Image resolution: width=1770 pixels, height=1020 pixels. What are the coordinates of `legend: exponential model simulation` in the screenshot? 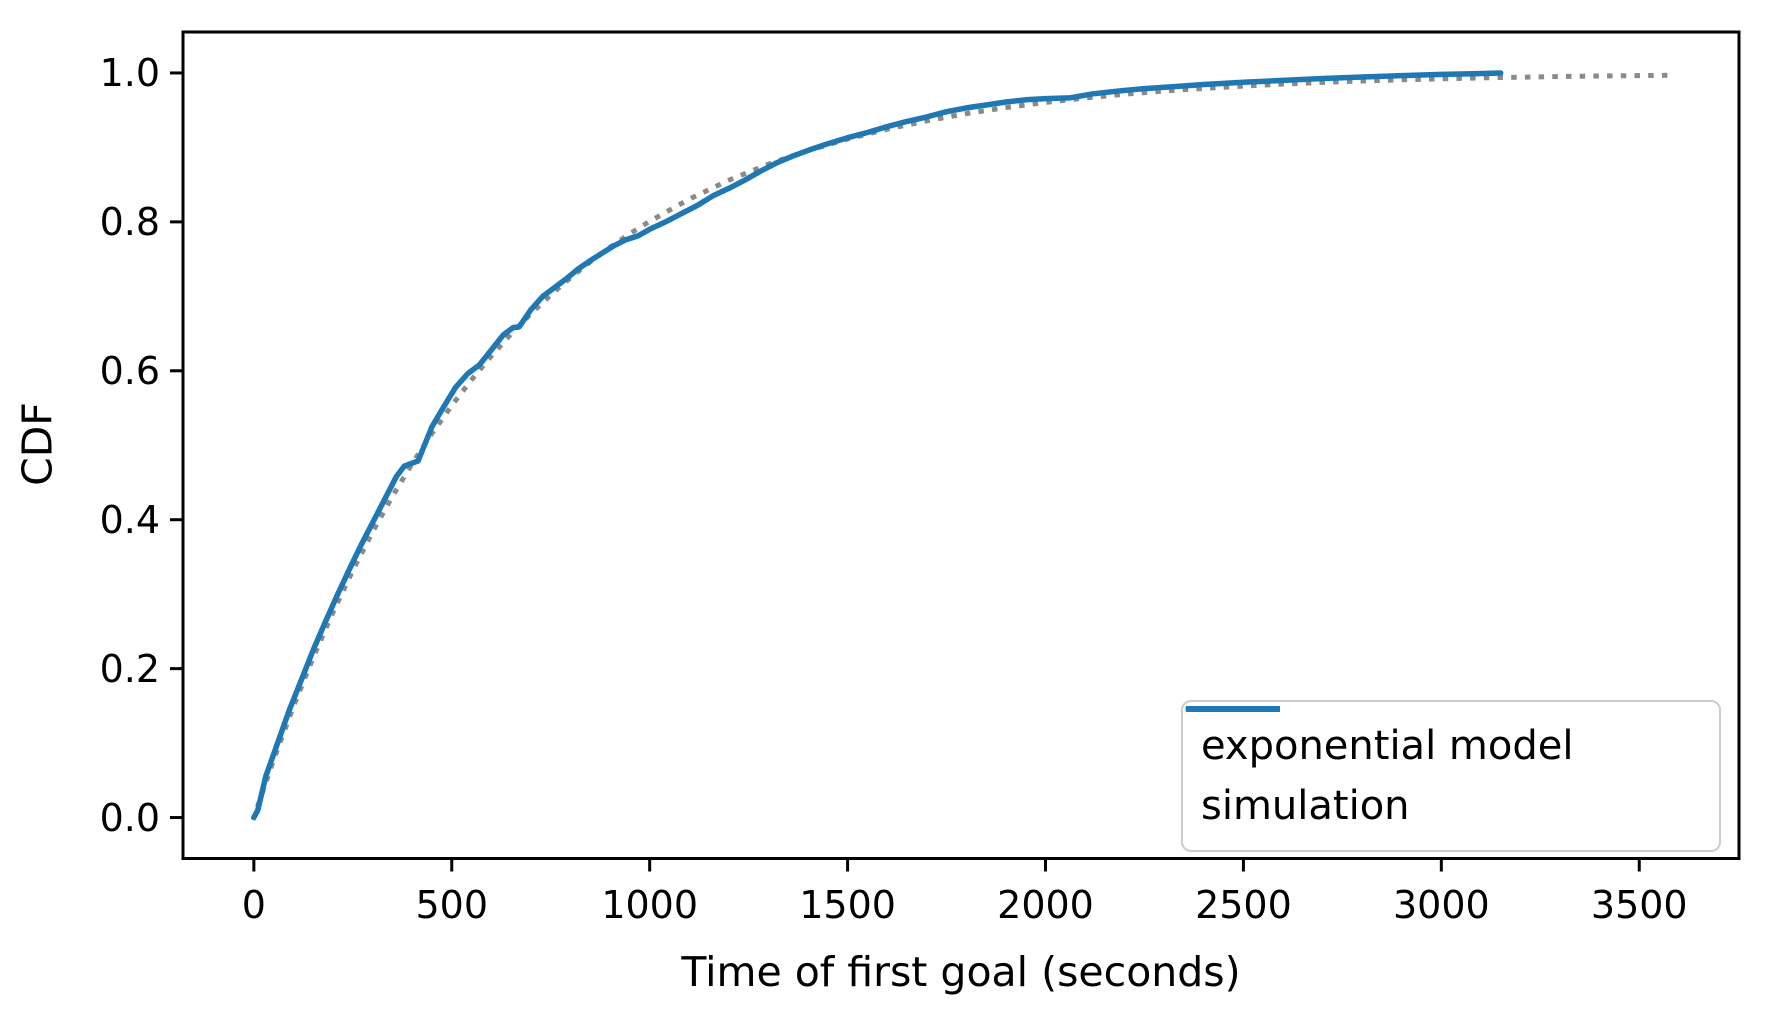 It's located at (1451, 776).